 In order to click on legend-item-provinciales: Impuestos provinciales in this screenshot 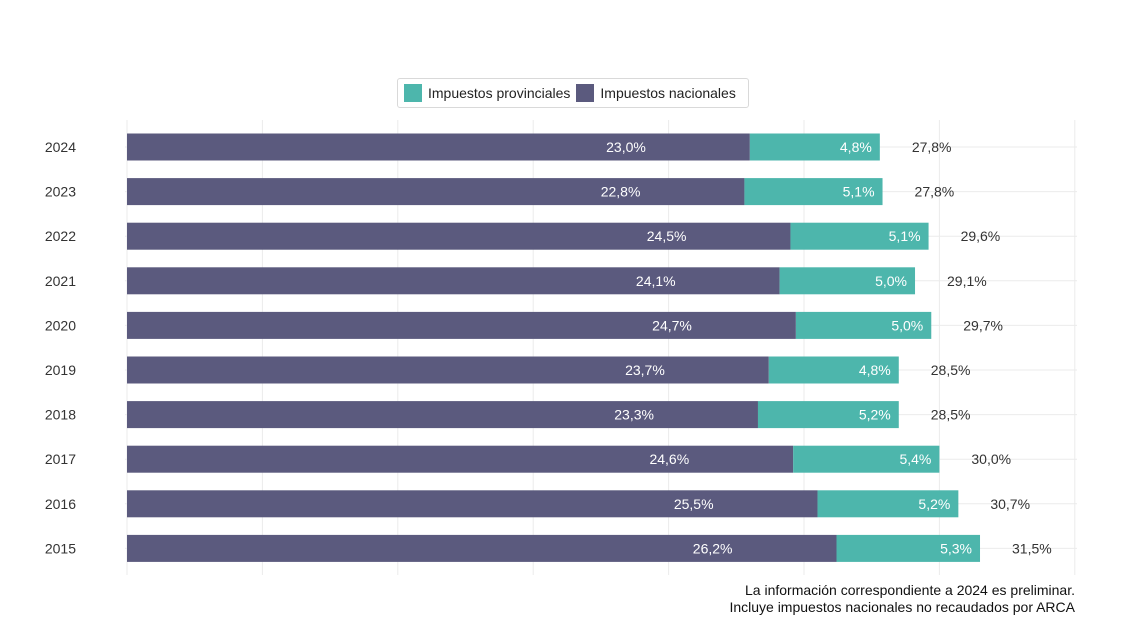, I will do `click(487, 93)`.